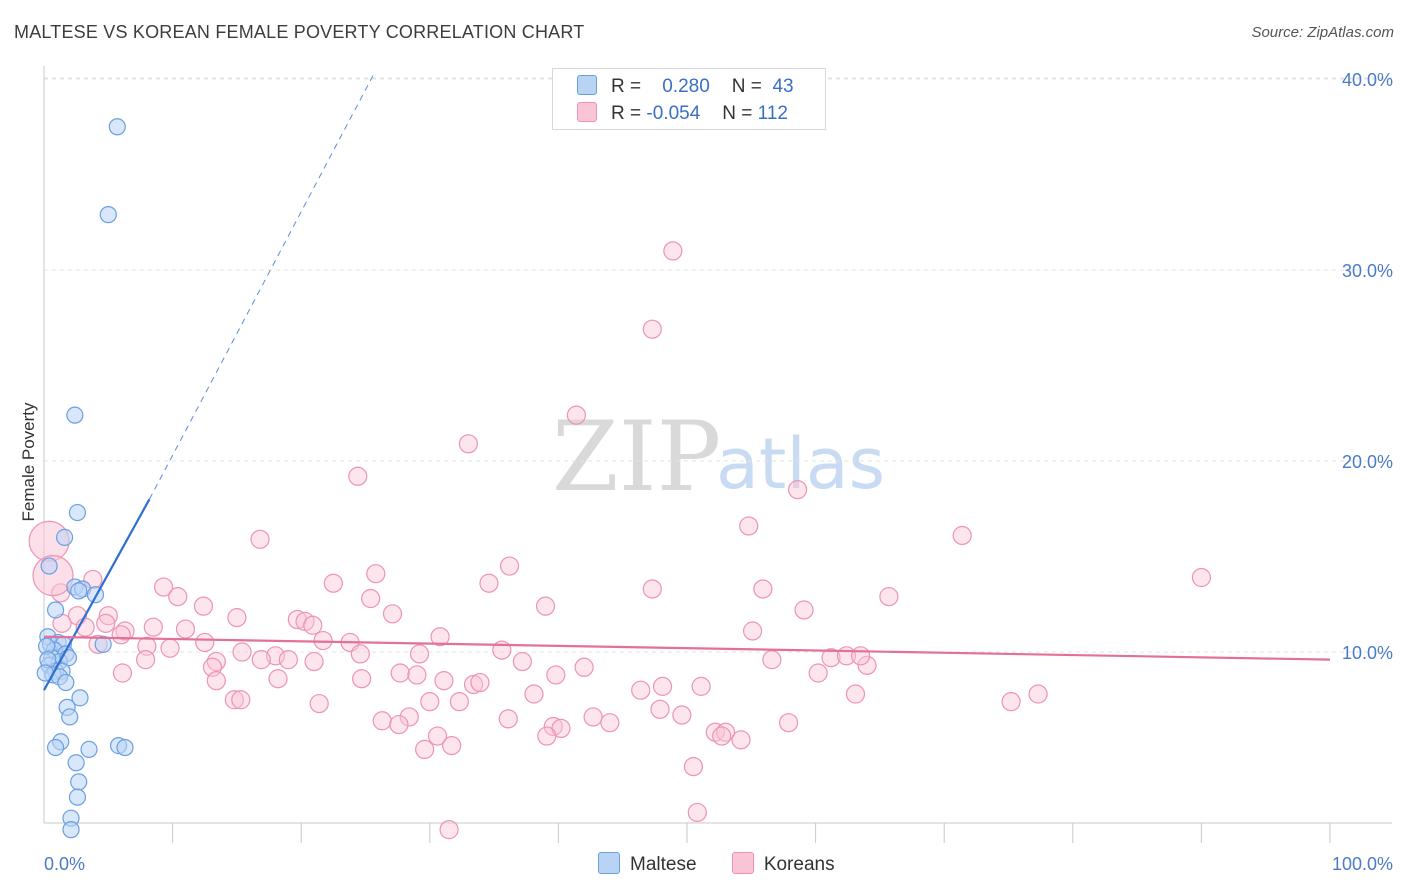  I want to click on koreans-trend-line, so click(687, 648).